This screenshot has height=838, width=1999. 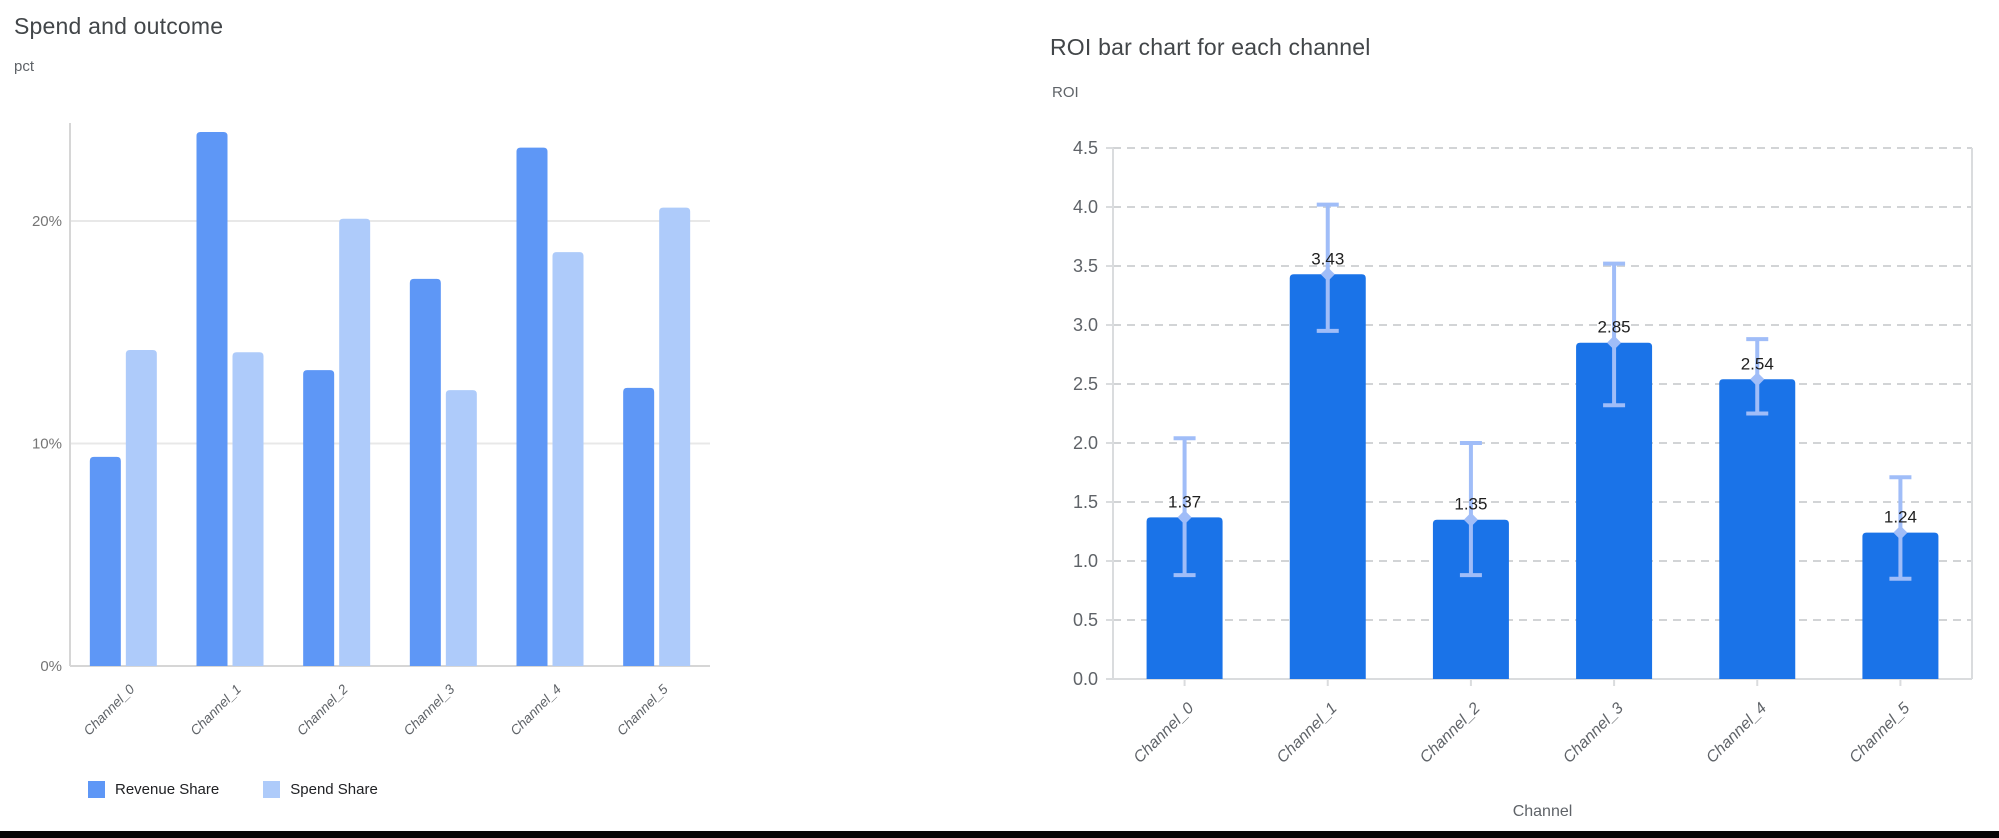 What do you see at coordinates (1085, 384) in the screenshot?
I see `y-tick-label-2.5: 2.5` at bounding box center [1085, 384].